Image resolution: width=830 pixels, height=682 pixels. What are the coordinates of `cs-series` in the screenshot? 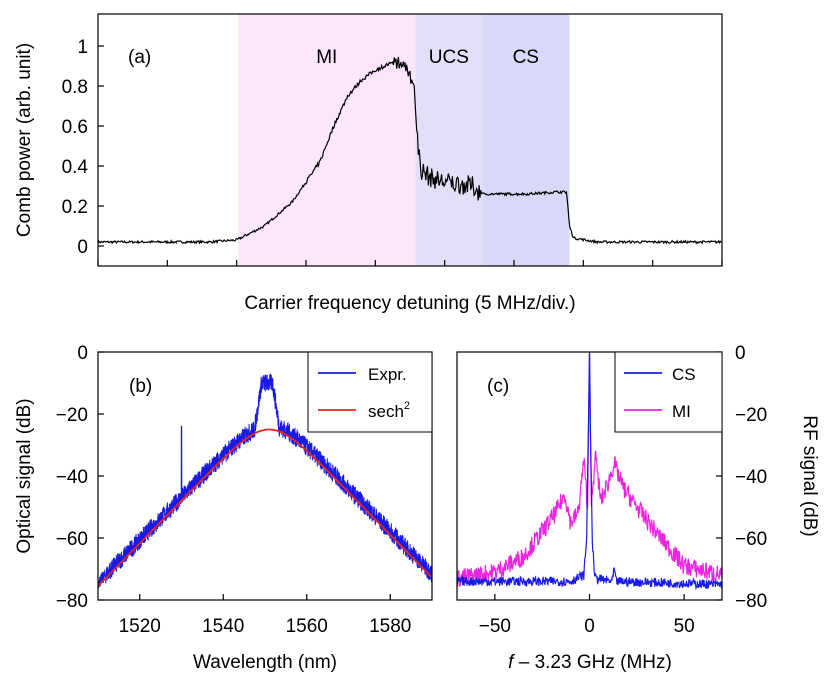 It's located at (589, 471).